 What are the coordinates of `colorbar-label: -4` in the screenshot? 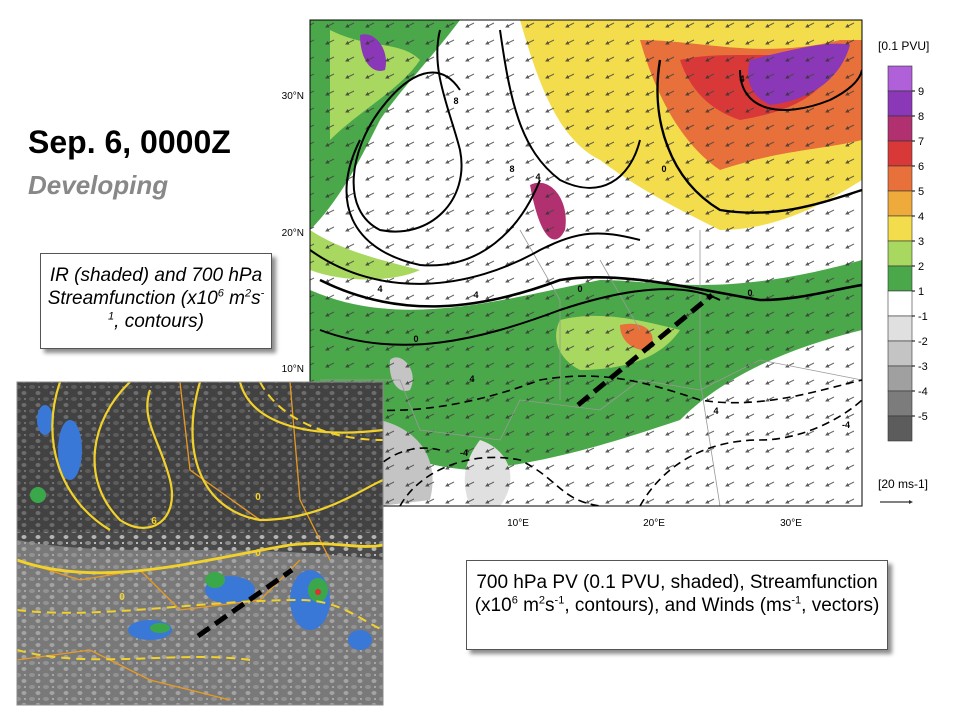 It's located at (923, 392).